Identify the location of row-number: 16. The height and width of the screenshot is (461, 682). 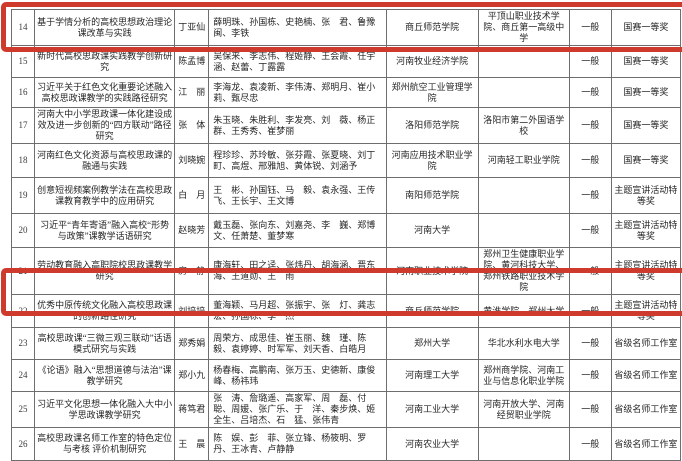
(23, 92).